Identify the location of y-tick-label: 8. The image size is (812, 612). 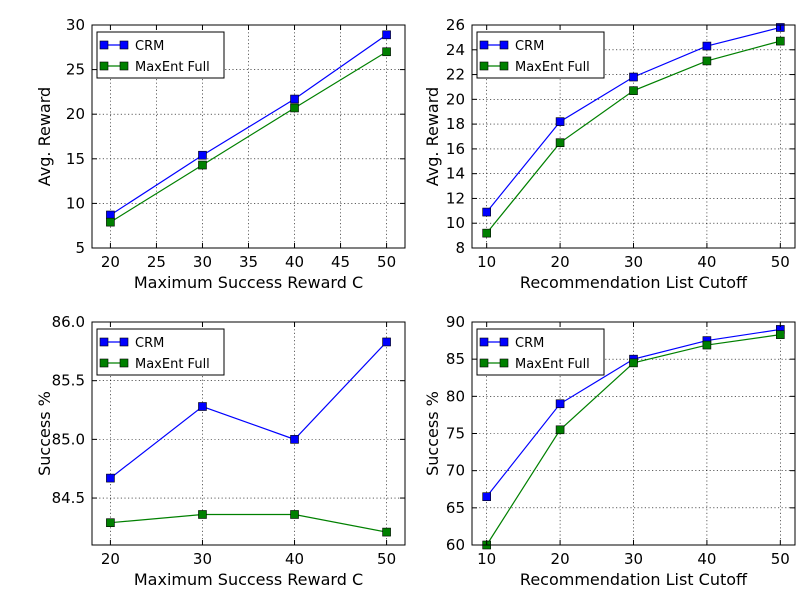
(460, 248).